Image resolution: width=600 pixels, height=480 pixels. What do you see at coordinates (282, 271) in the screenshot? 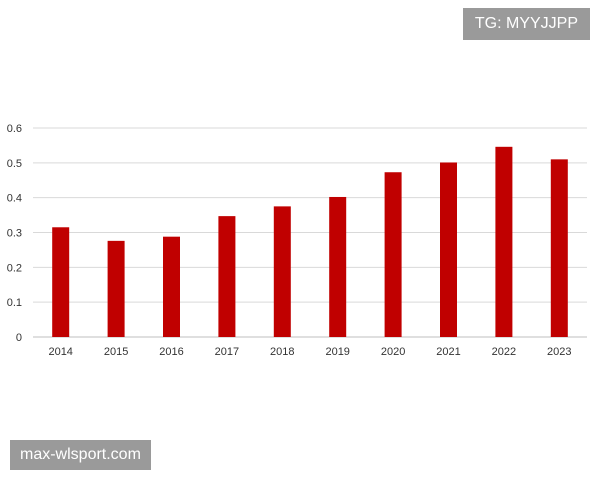
I see `bar-2018` at bounding box center [282, 271].